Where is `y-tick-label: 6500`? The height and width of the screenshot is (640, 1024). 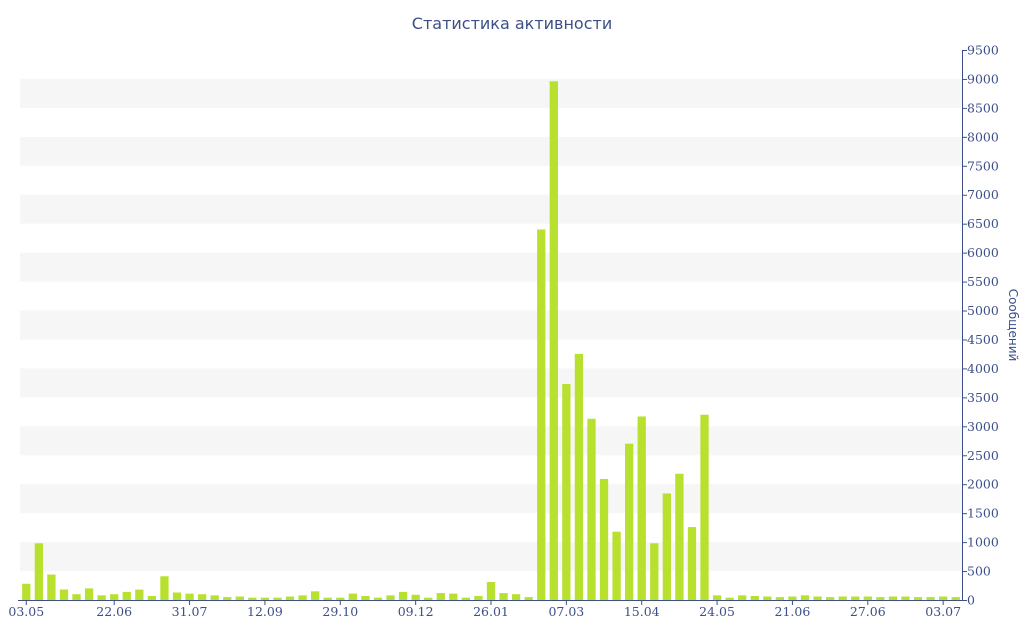 y-tick-label: 6500 is located at coordinates (983, 223).